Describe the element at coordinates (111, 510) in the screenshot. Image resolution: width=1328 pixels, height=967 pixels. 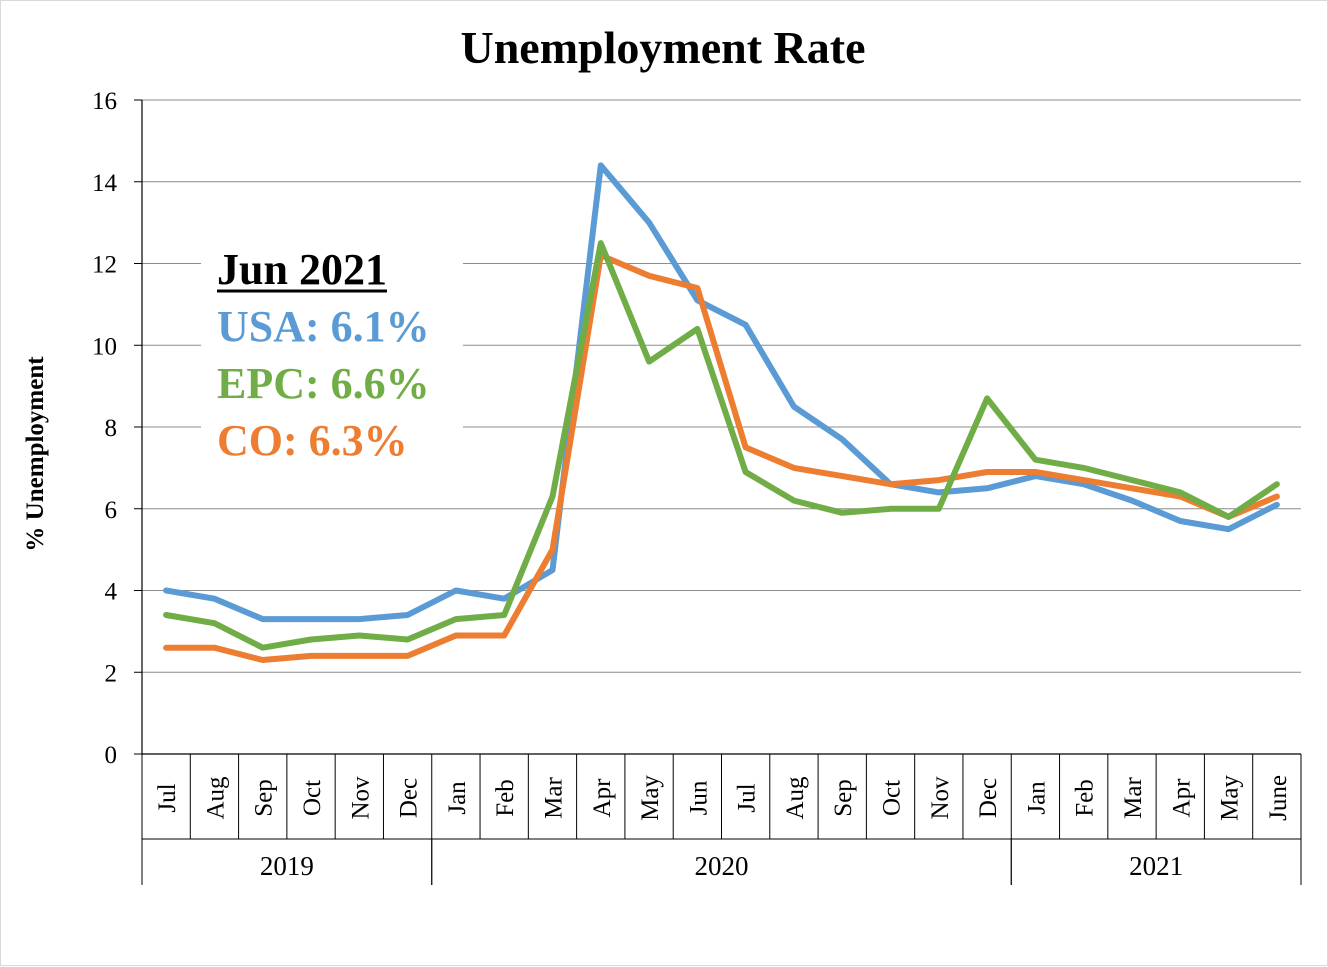
I see `y-tick-label: 6` at that location.